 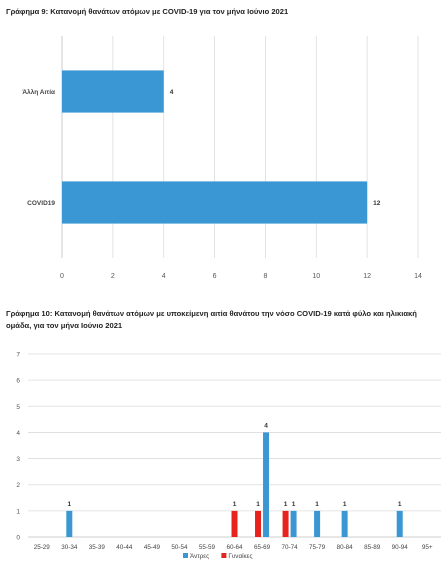 What do you see at coordinates (317, 547) in the screenshot?
I see `x-category-label: 75-79` at bounding box center [317, 547].